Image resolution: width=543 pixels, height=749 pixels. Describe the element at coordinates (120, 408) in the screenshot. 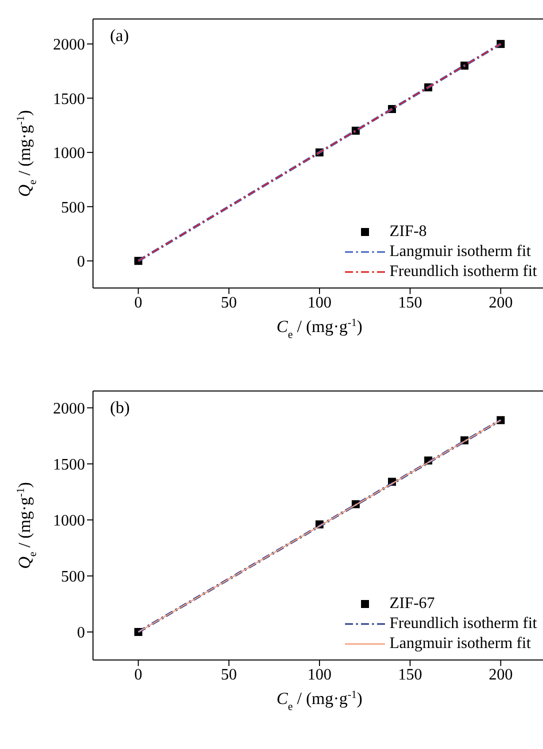

I see `chart-title: (b)` at that location.